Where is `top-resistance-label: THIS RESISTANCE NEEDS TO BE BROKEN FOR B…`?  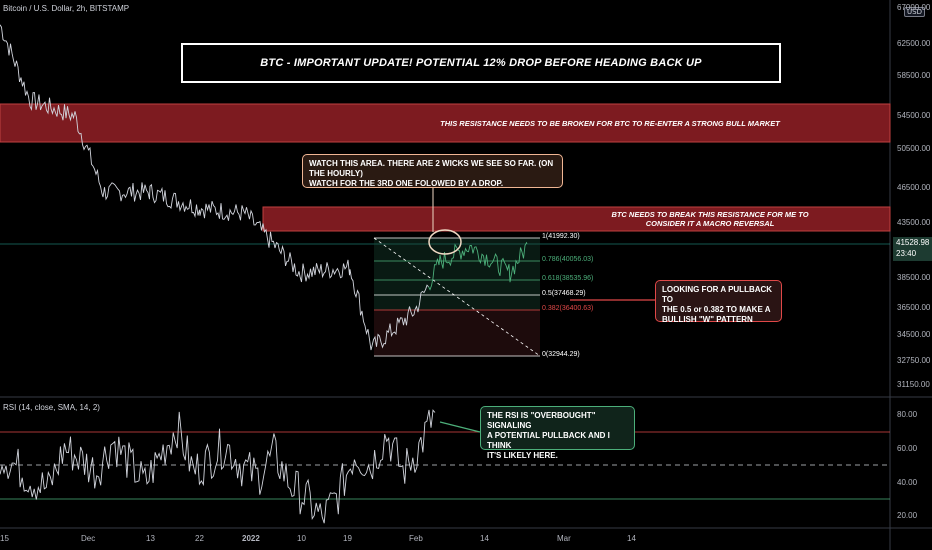 top-resistance-label: THIS RESISTANCE NEEDS TO BE BROKEN FOR B… is located at coordinates (610, 123).